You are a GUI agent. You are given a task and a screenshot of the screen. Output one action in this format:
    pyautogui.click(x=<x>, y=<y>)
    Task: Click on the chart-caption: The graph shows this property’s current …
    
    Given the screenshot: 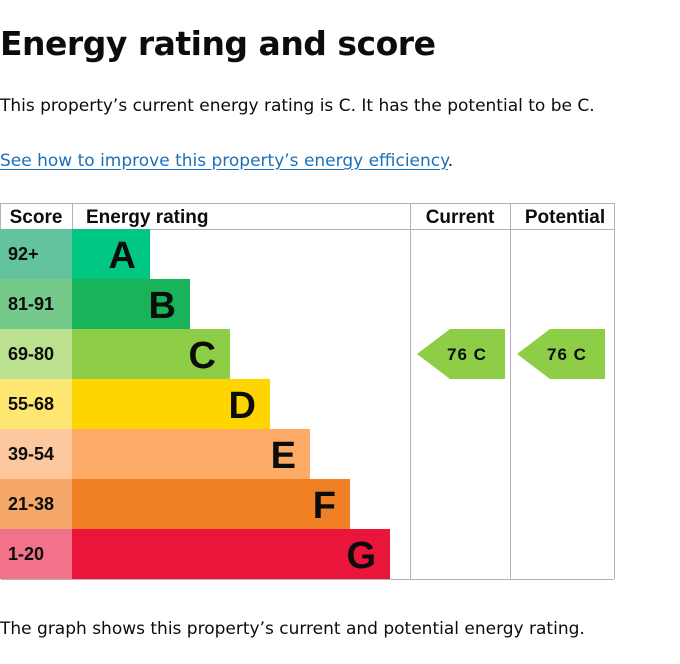 What is the action you would take?
    pyautogui.click(x=292, y=629)
    